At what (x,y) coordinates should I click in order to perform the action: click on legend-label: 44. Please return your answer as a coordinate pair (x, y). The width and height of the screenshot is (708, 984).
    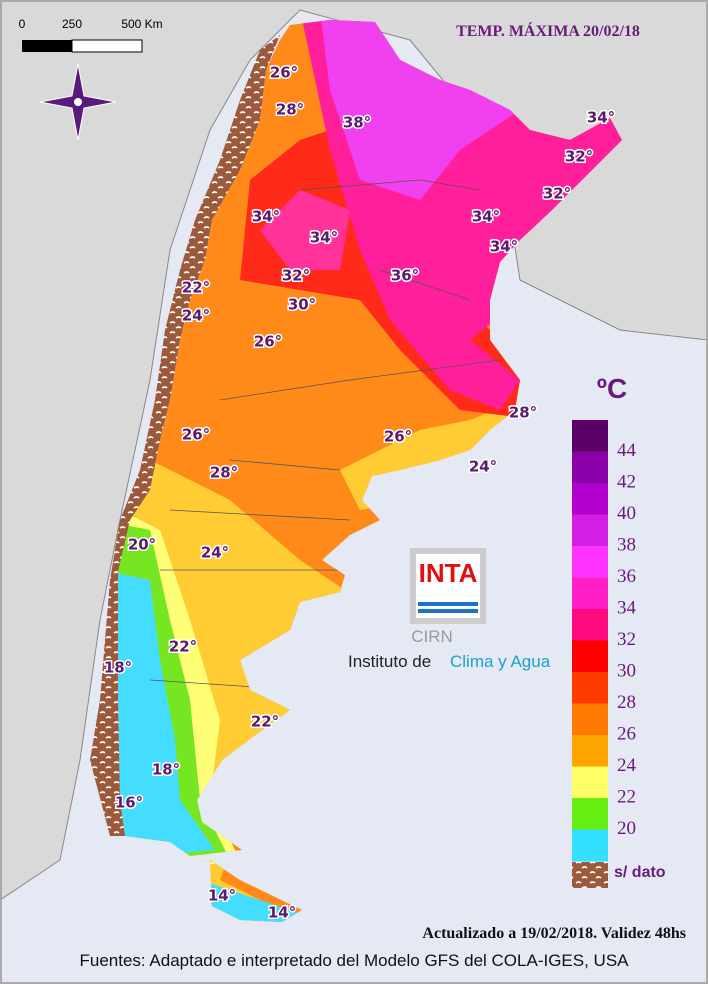
    Looking at the image, I should click on (627, 450).